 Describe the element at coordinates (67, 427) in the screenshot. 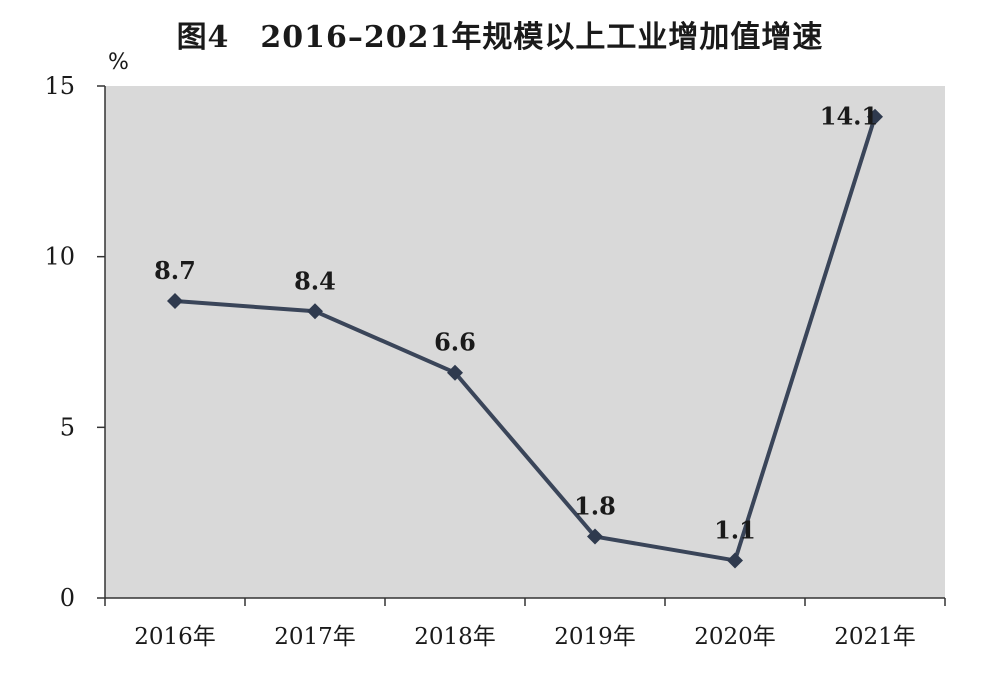

I see `y-tick-label: 5` at that location.